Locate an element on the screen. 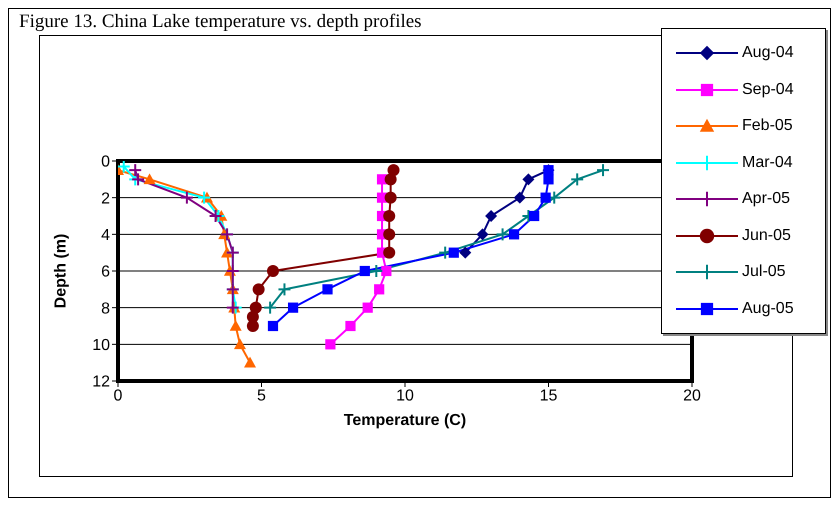 The image size is (839, 506). x-tick-label: 0 is located at coordinates (118, 395).